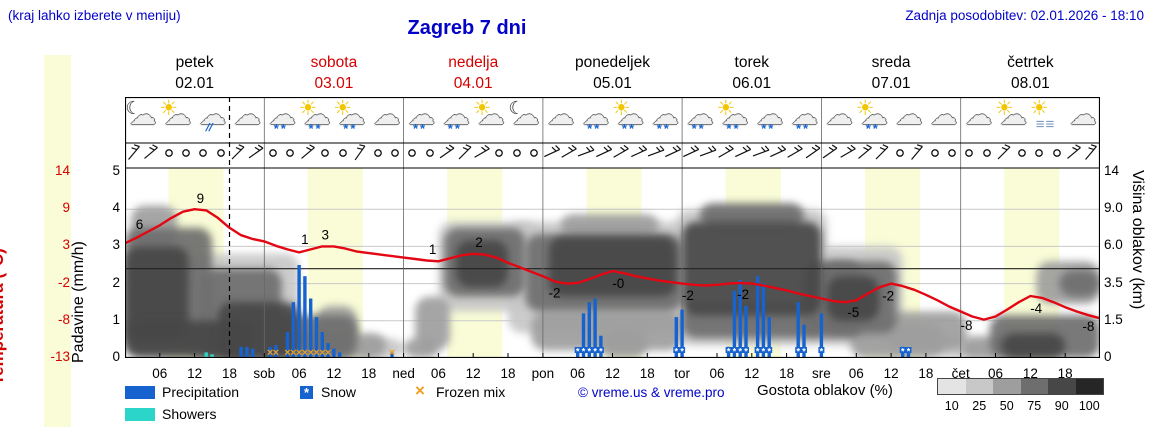 The width and height of the screenshot is (1152, 443). Describe the element at coordinates (420, 390) in the screenshot. I see `frozen-mix-icon: ×` at that location.